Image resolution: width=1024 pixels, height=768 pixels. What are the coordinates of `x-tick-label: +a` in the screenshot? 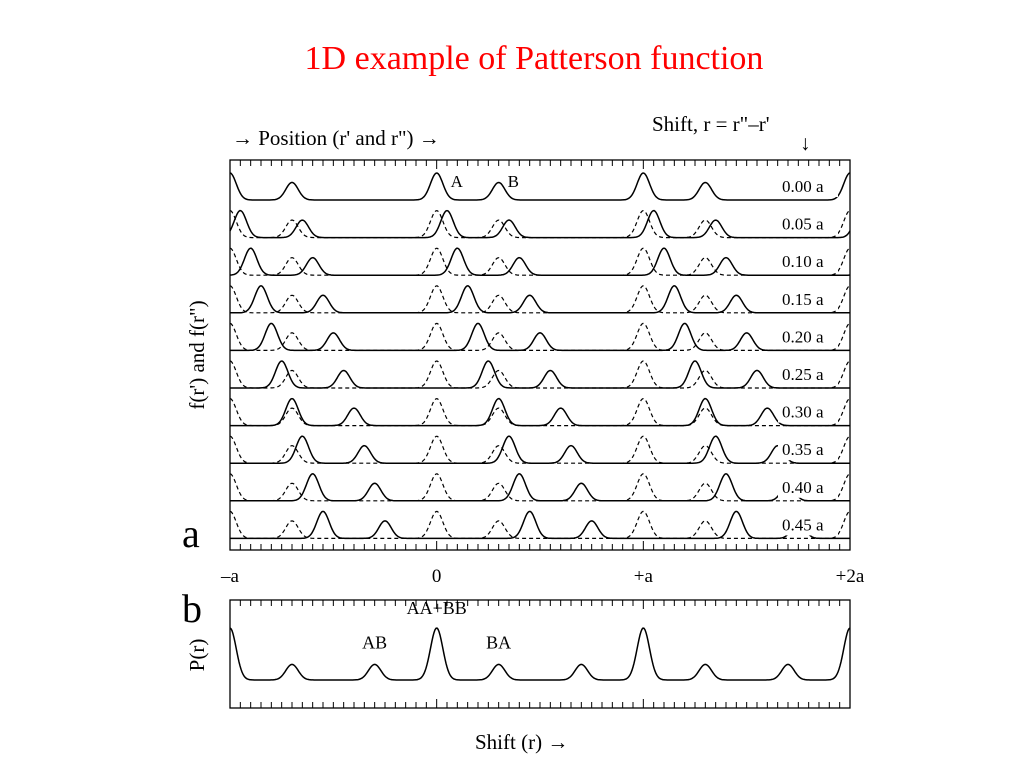 It's located at (644, 576).